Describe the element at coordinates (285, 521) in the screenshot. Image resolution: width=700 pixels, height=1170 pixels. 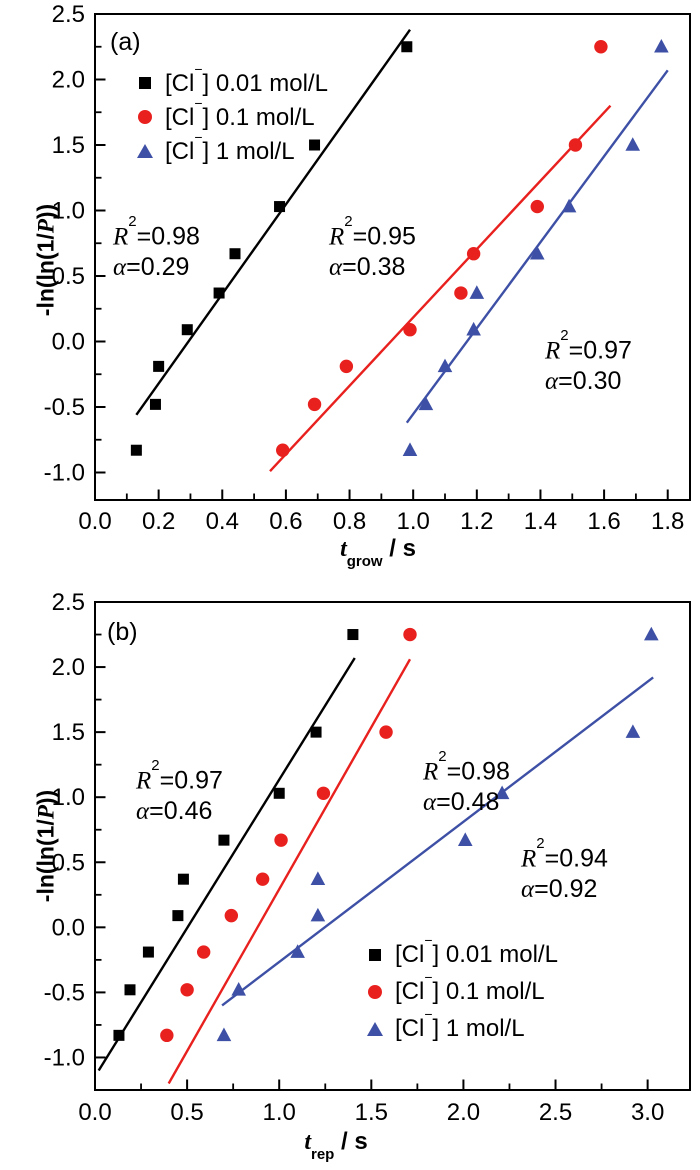
I see `x-tick-label: 0.6` at that location.